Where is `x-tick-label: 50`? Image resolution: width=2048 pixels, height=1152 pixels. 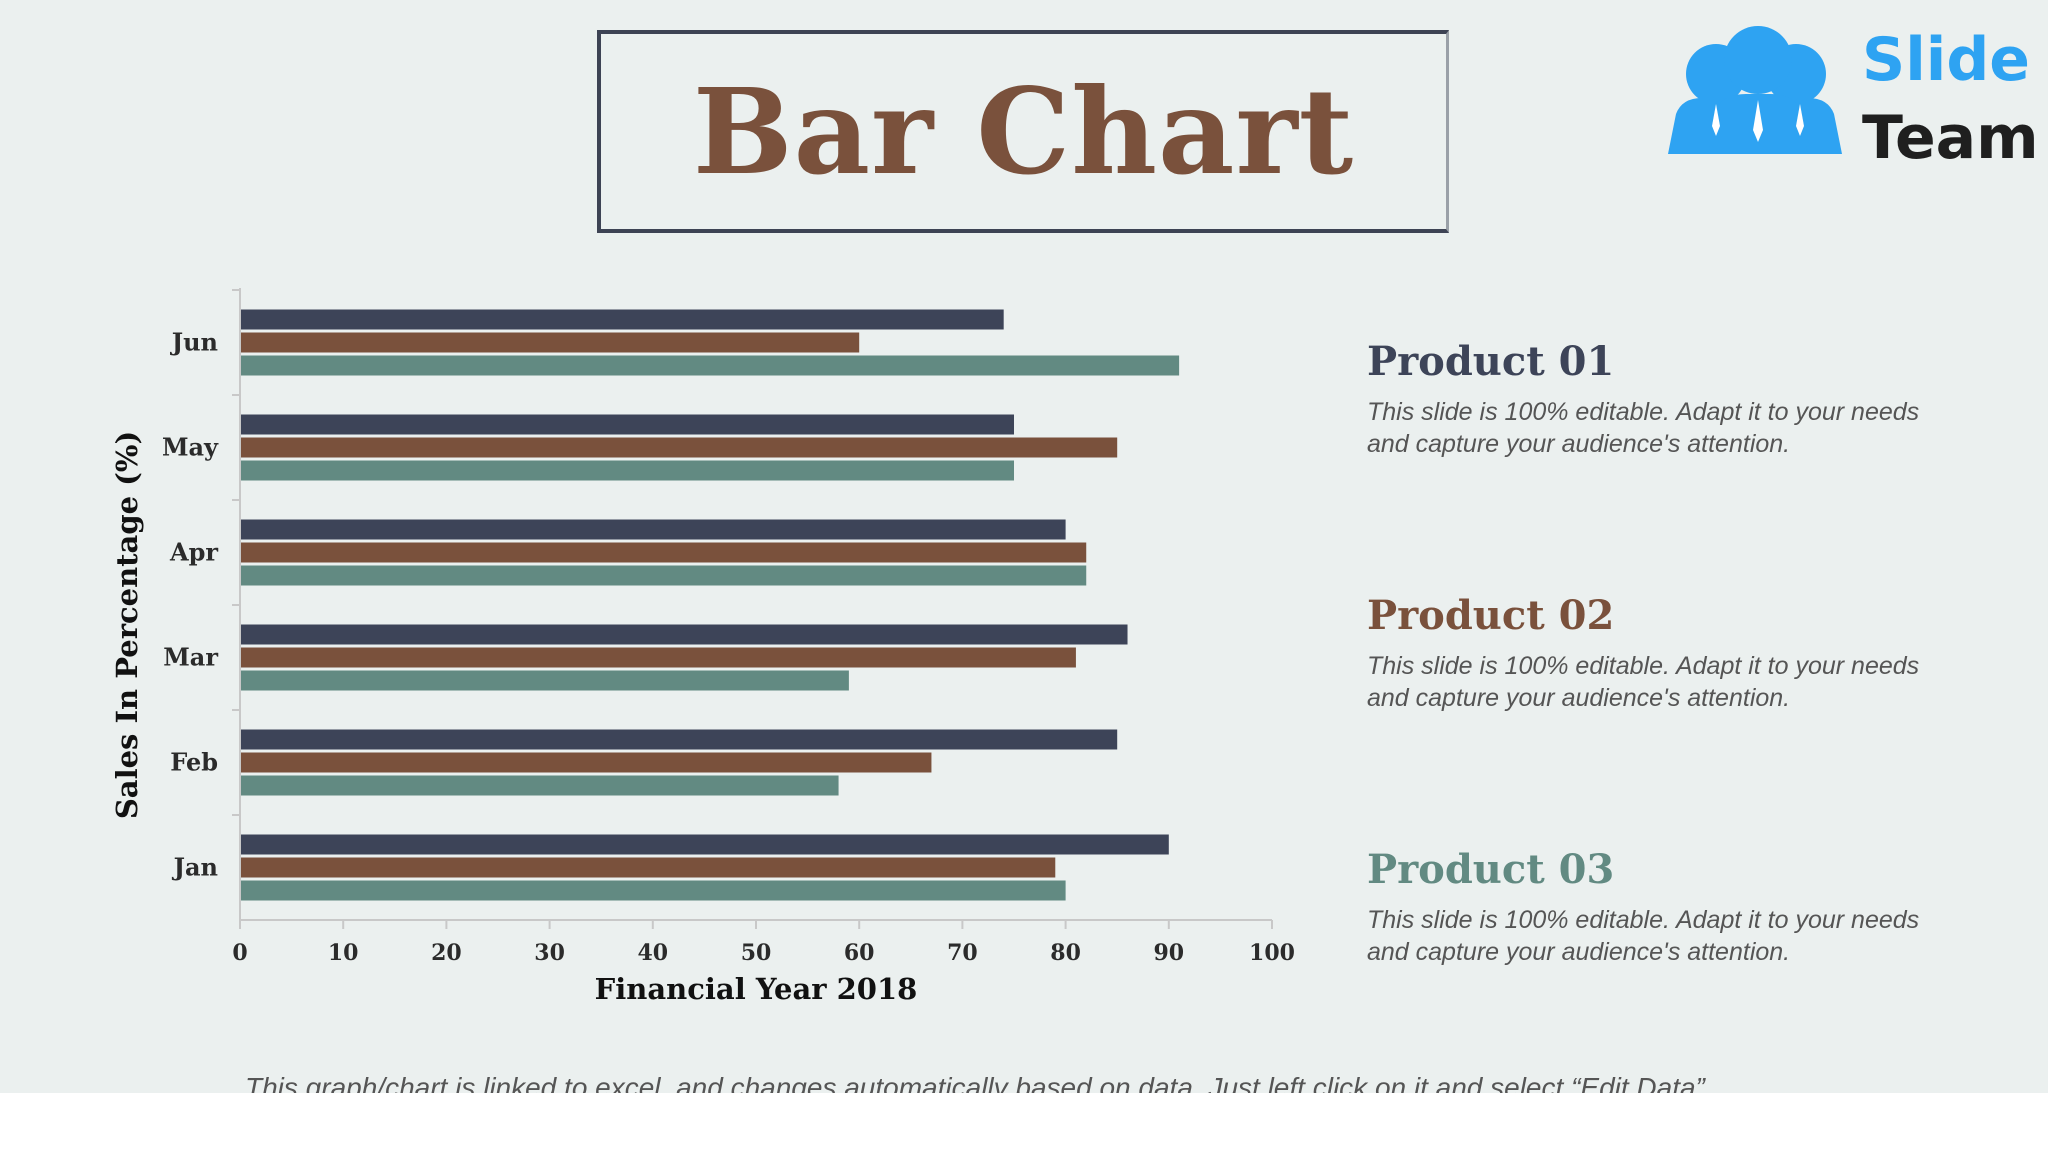 x-tick-label: 50 is located at coordinates (756, 953).